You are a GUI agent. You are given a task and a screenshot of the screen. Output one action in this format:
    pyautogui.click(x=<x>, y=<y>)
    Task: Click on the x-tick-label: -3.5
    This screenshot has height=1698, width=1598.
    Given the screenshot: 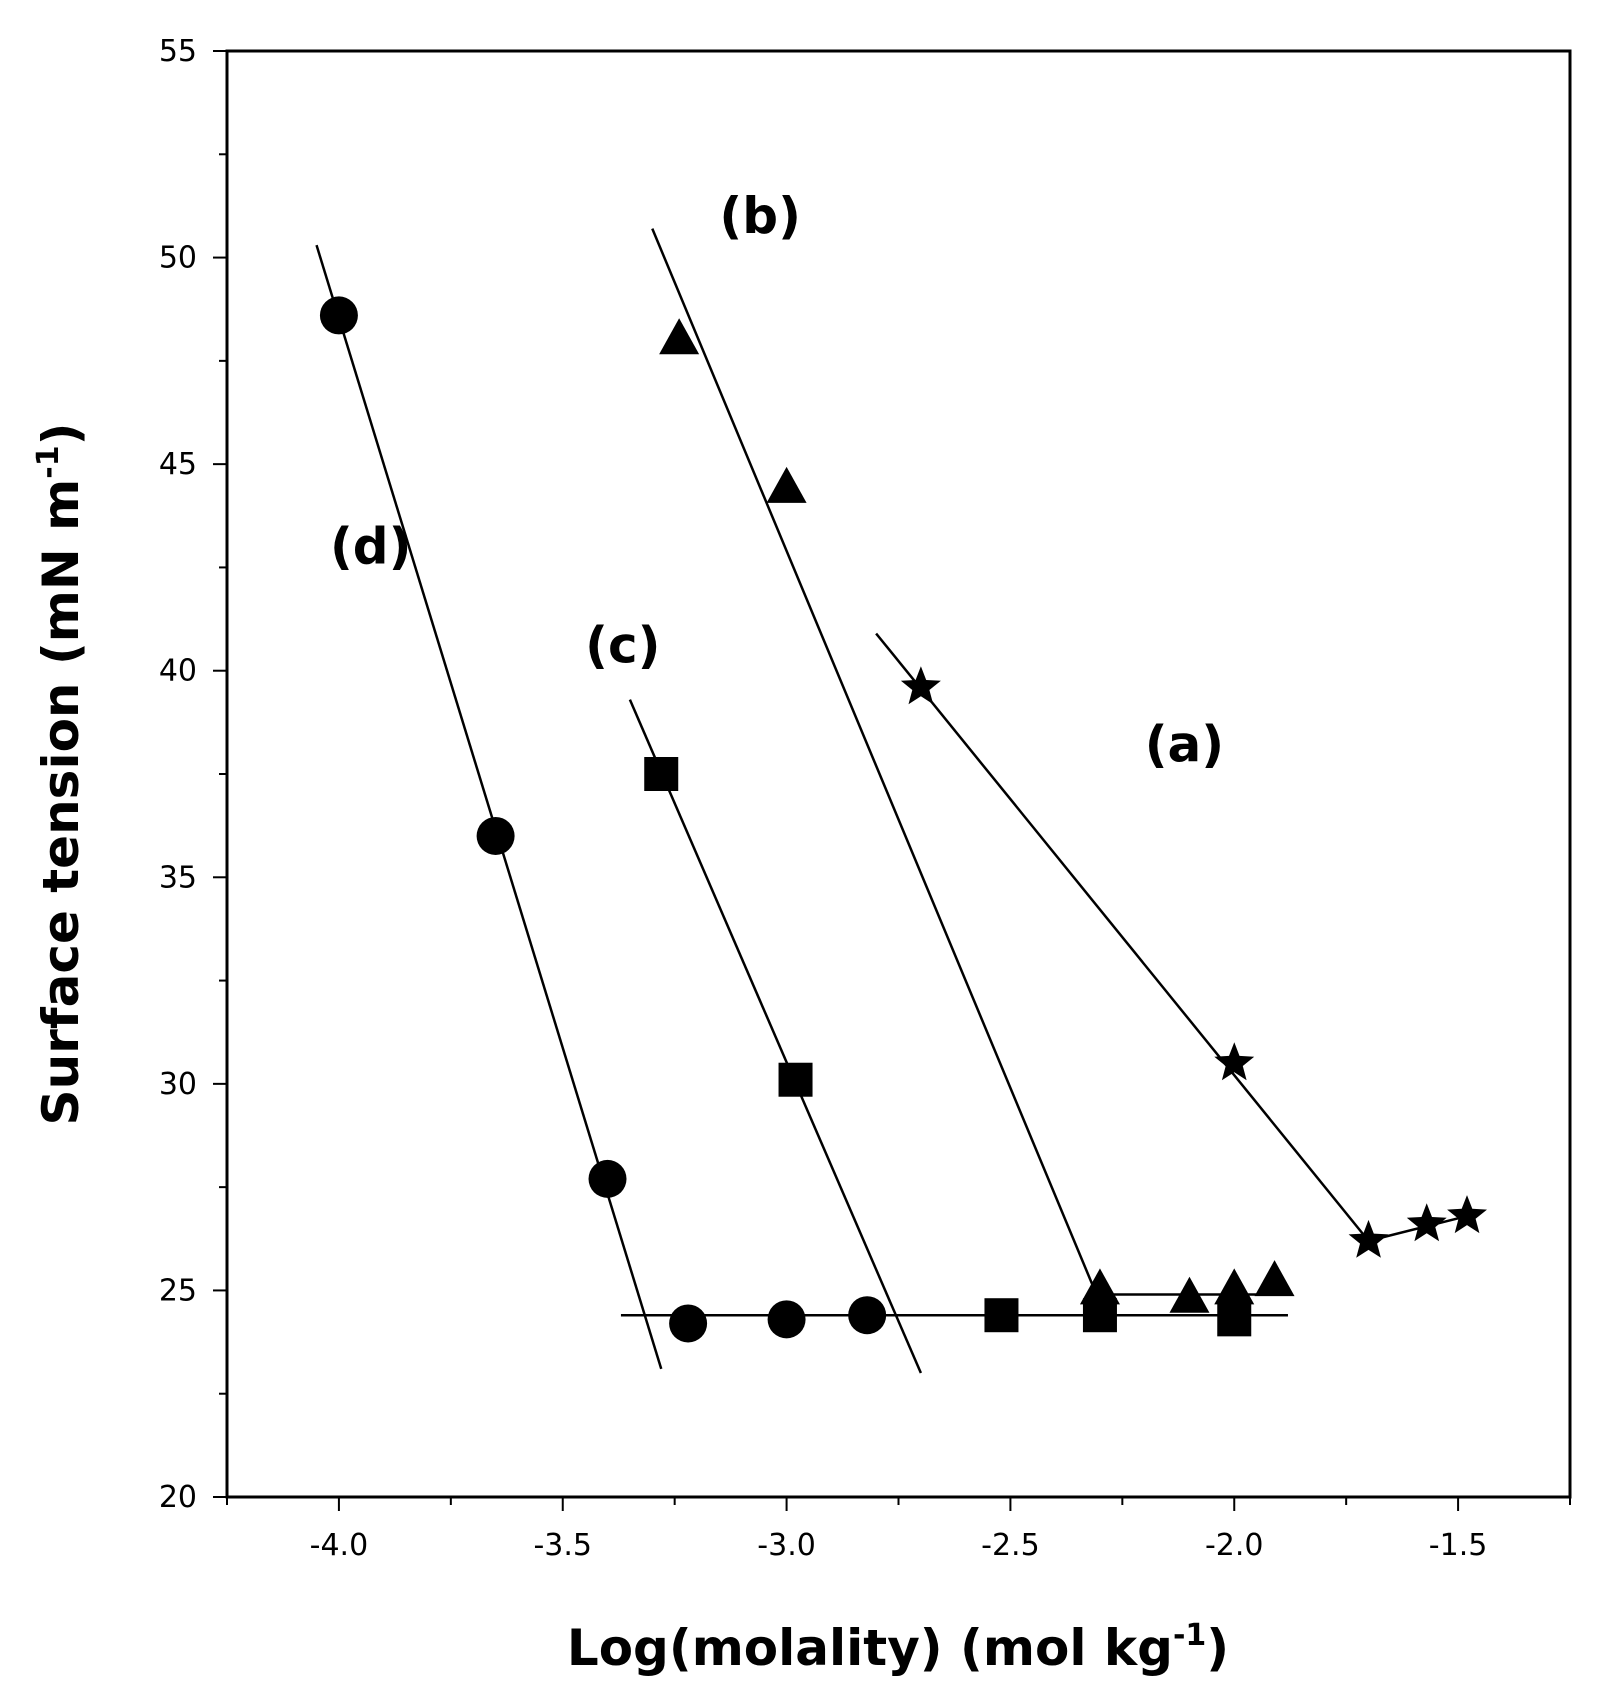 What is the action you would take?
    pyautogui.click(x=562, y=1545)
    